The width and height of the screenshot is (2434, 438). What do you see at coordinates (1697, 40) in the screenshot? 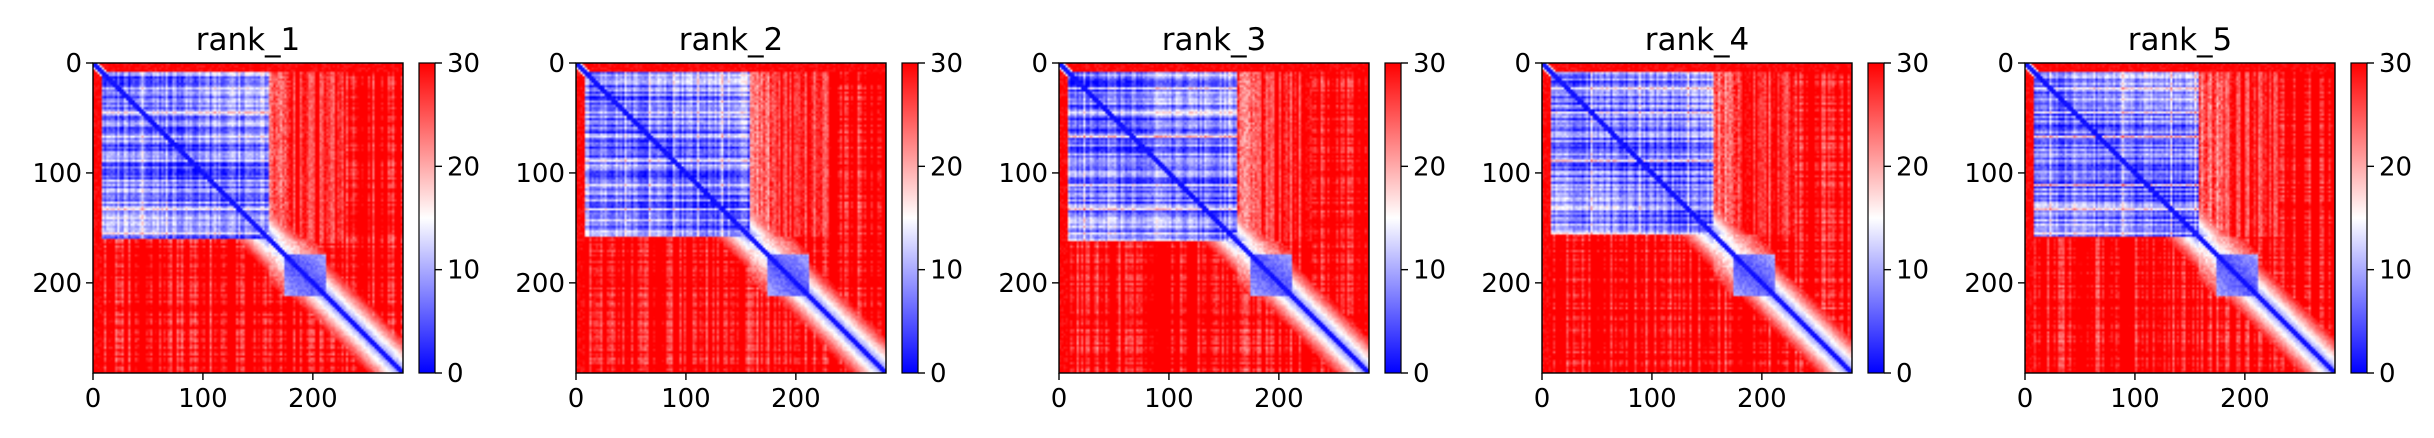
I see `panel-title: rank_4` at bounding box center [1697, 40].